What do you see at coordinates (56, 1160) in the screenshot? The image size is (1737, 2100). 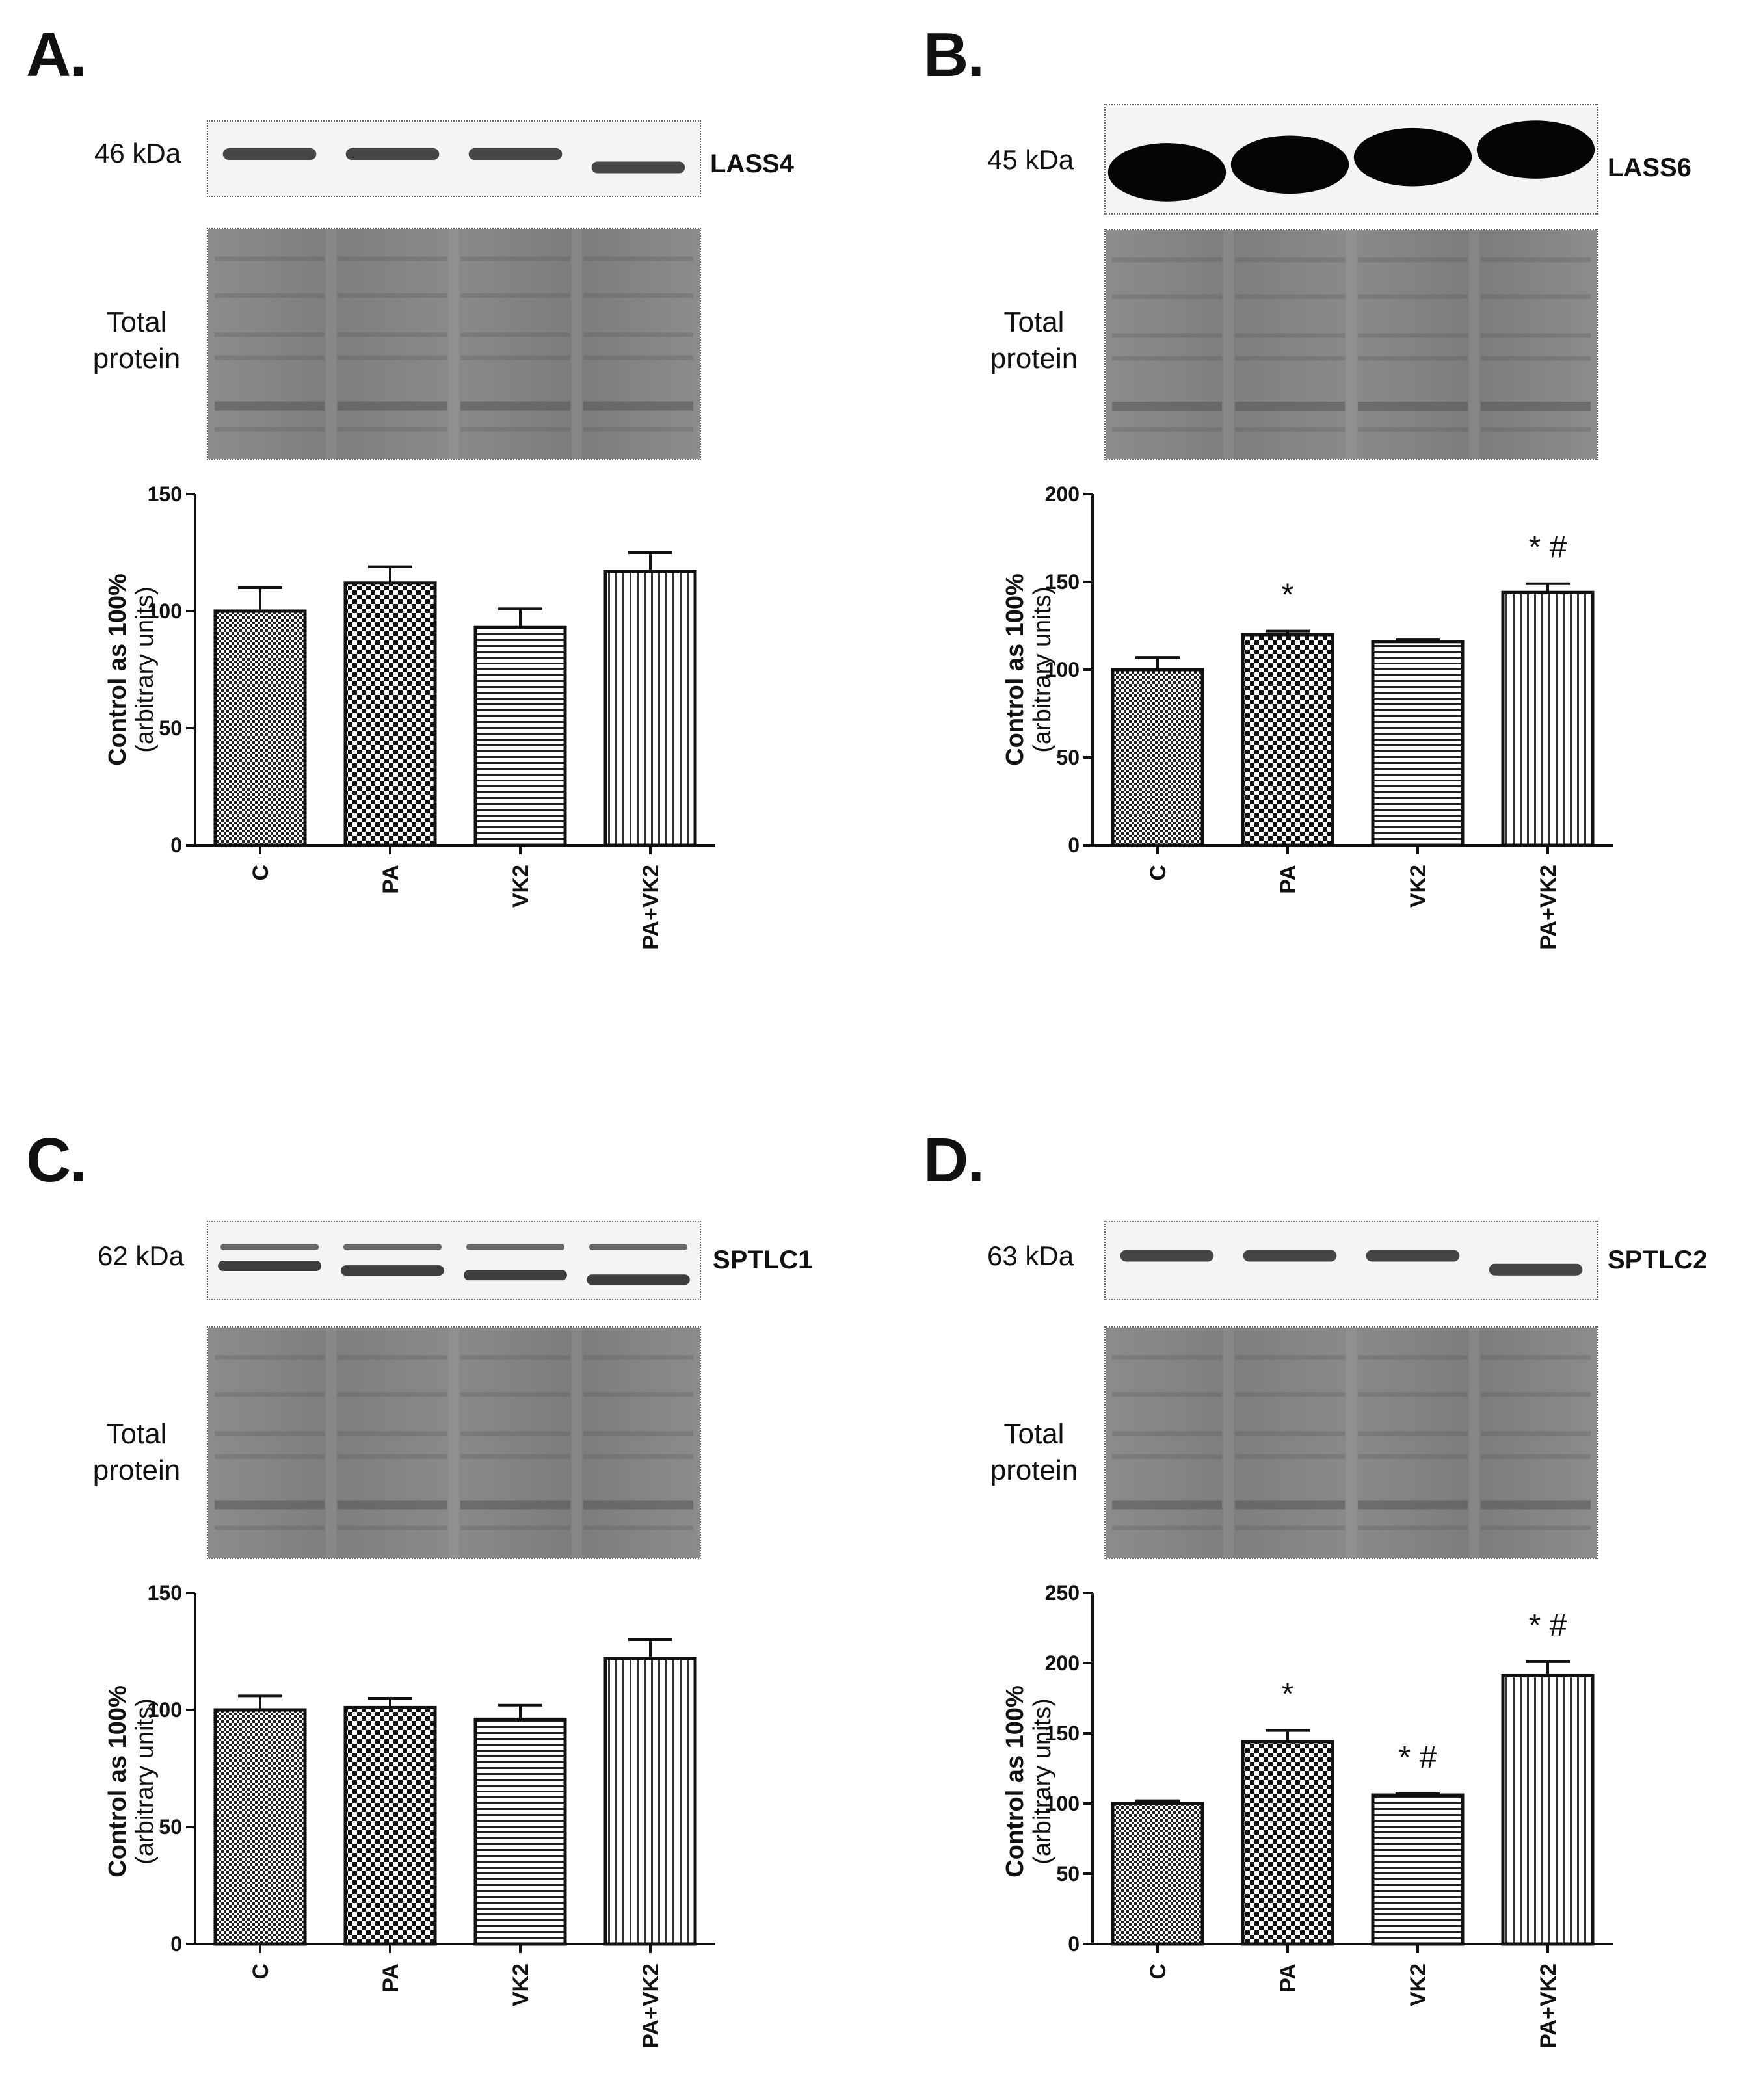 I see `panel-letter: C.` at bounding box center [56, 1160].